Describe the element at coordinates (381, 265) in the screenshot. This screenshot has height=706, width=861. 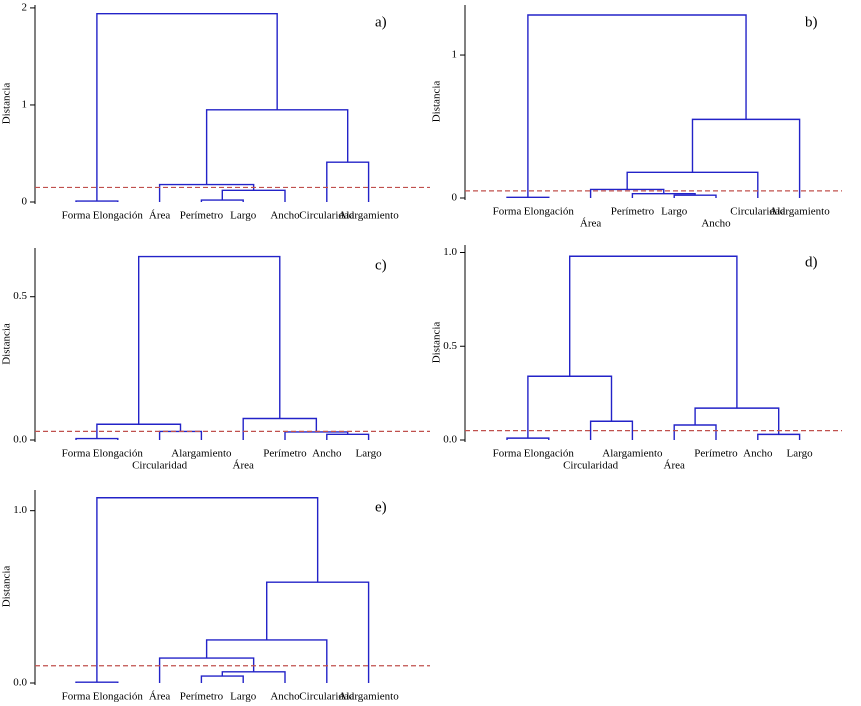
I see `panel-title: c)` at that location.